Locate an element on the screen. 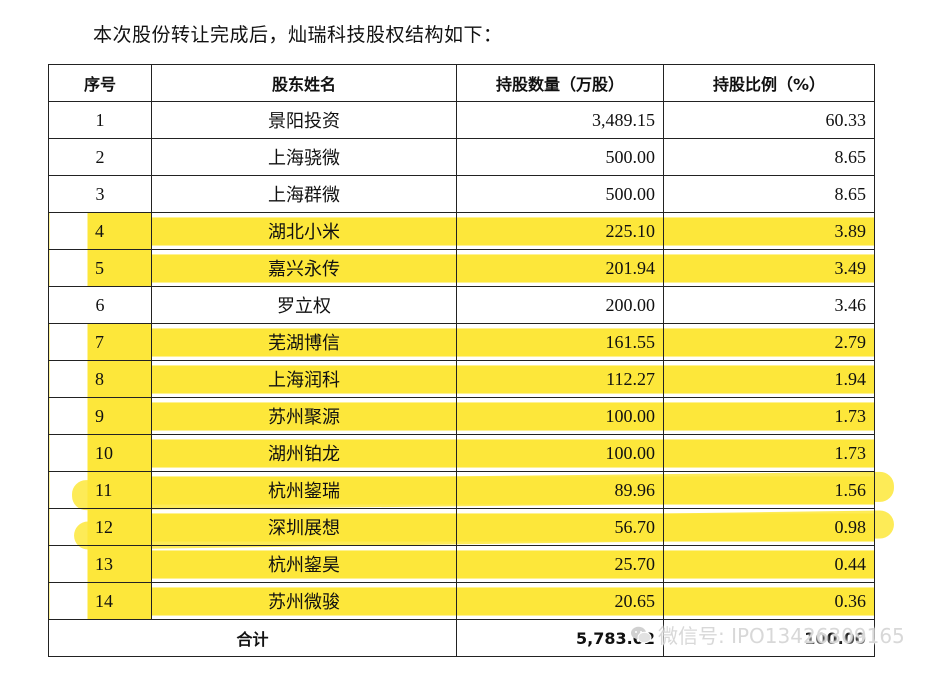 The image size is (925, 674). row-shareholder-name: 芜湖博信 is located at coordinates (304, 342).